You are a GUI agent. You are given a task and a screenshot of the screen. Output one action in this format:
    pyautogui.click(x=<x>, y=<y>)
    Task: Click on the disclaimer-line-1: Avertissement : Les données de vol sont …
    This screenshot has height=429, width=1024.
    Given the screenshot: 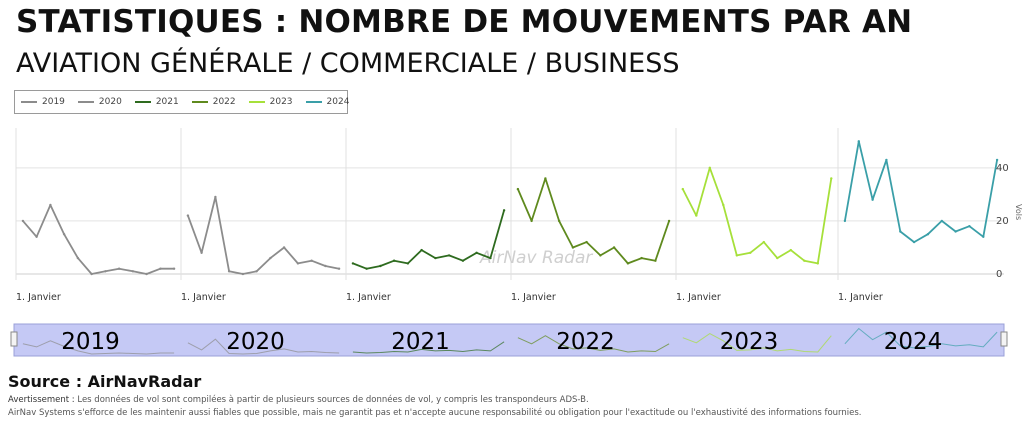 What is the action you would take?
    pyautogui.click(x=298, y=400)
    